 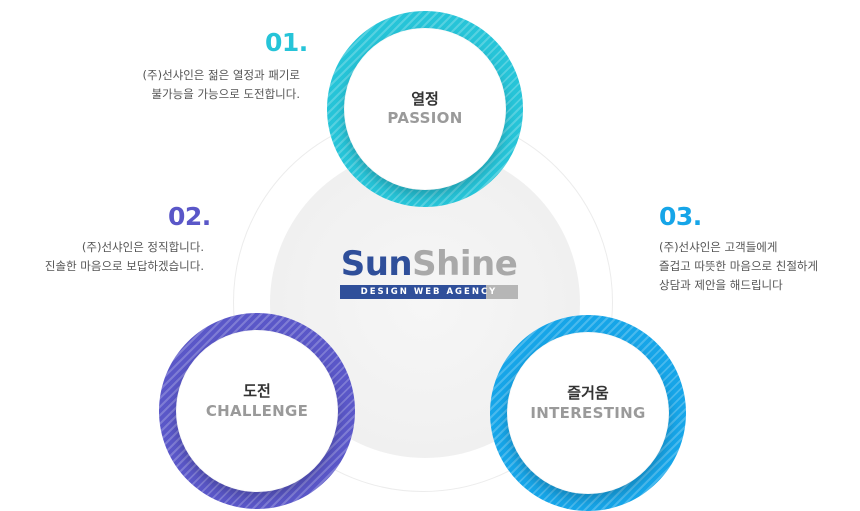 I want to click on passion-inner, so click(x=425, y=109).